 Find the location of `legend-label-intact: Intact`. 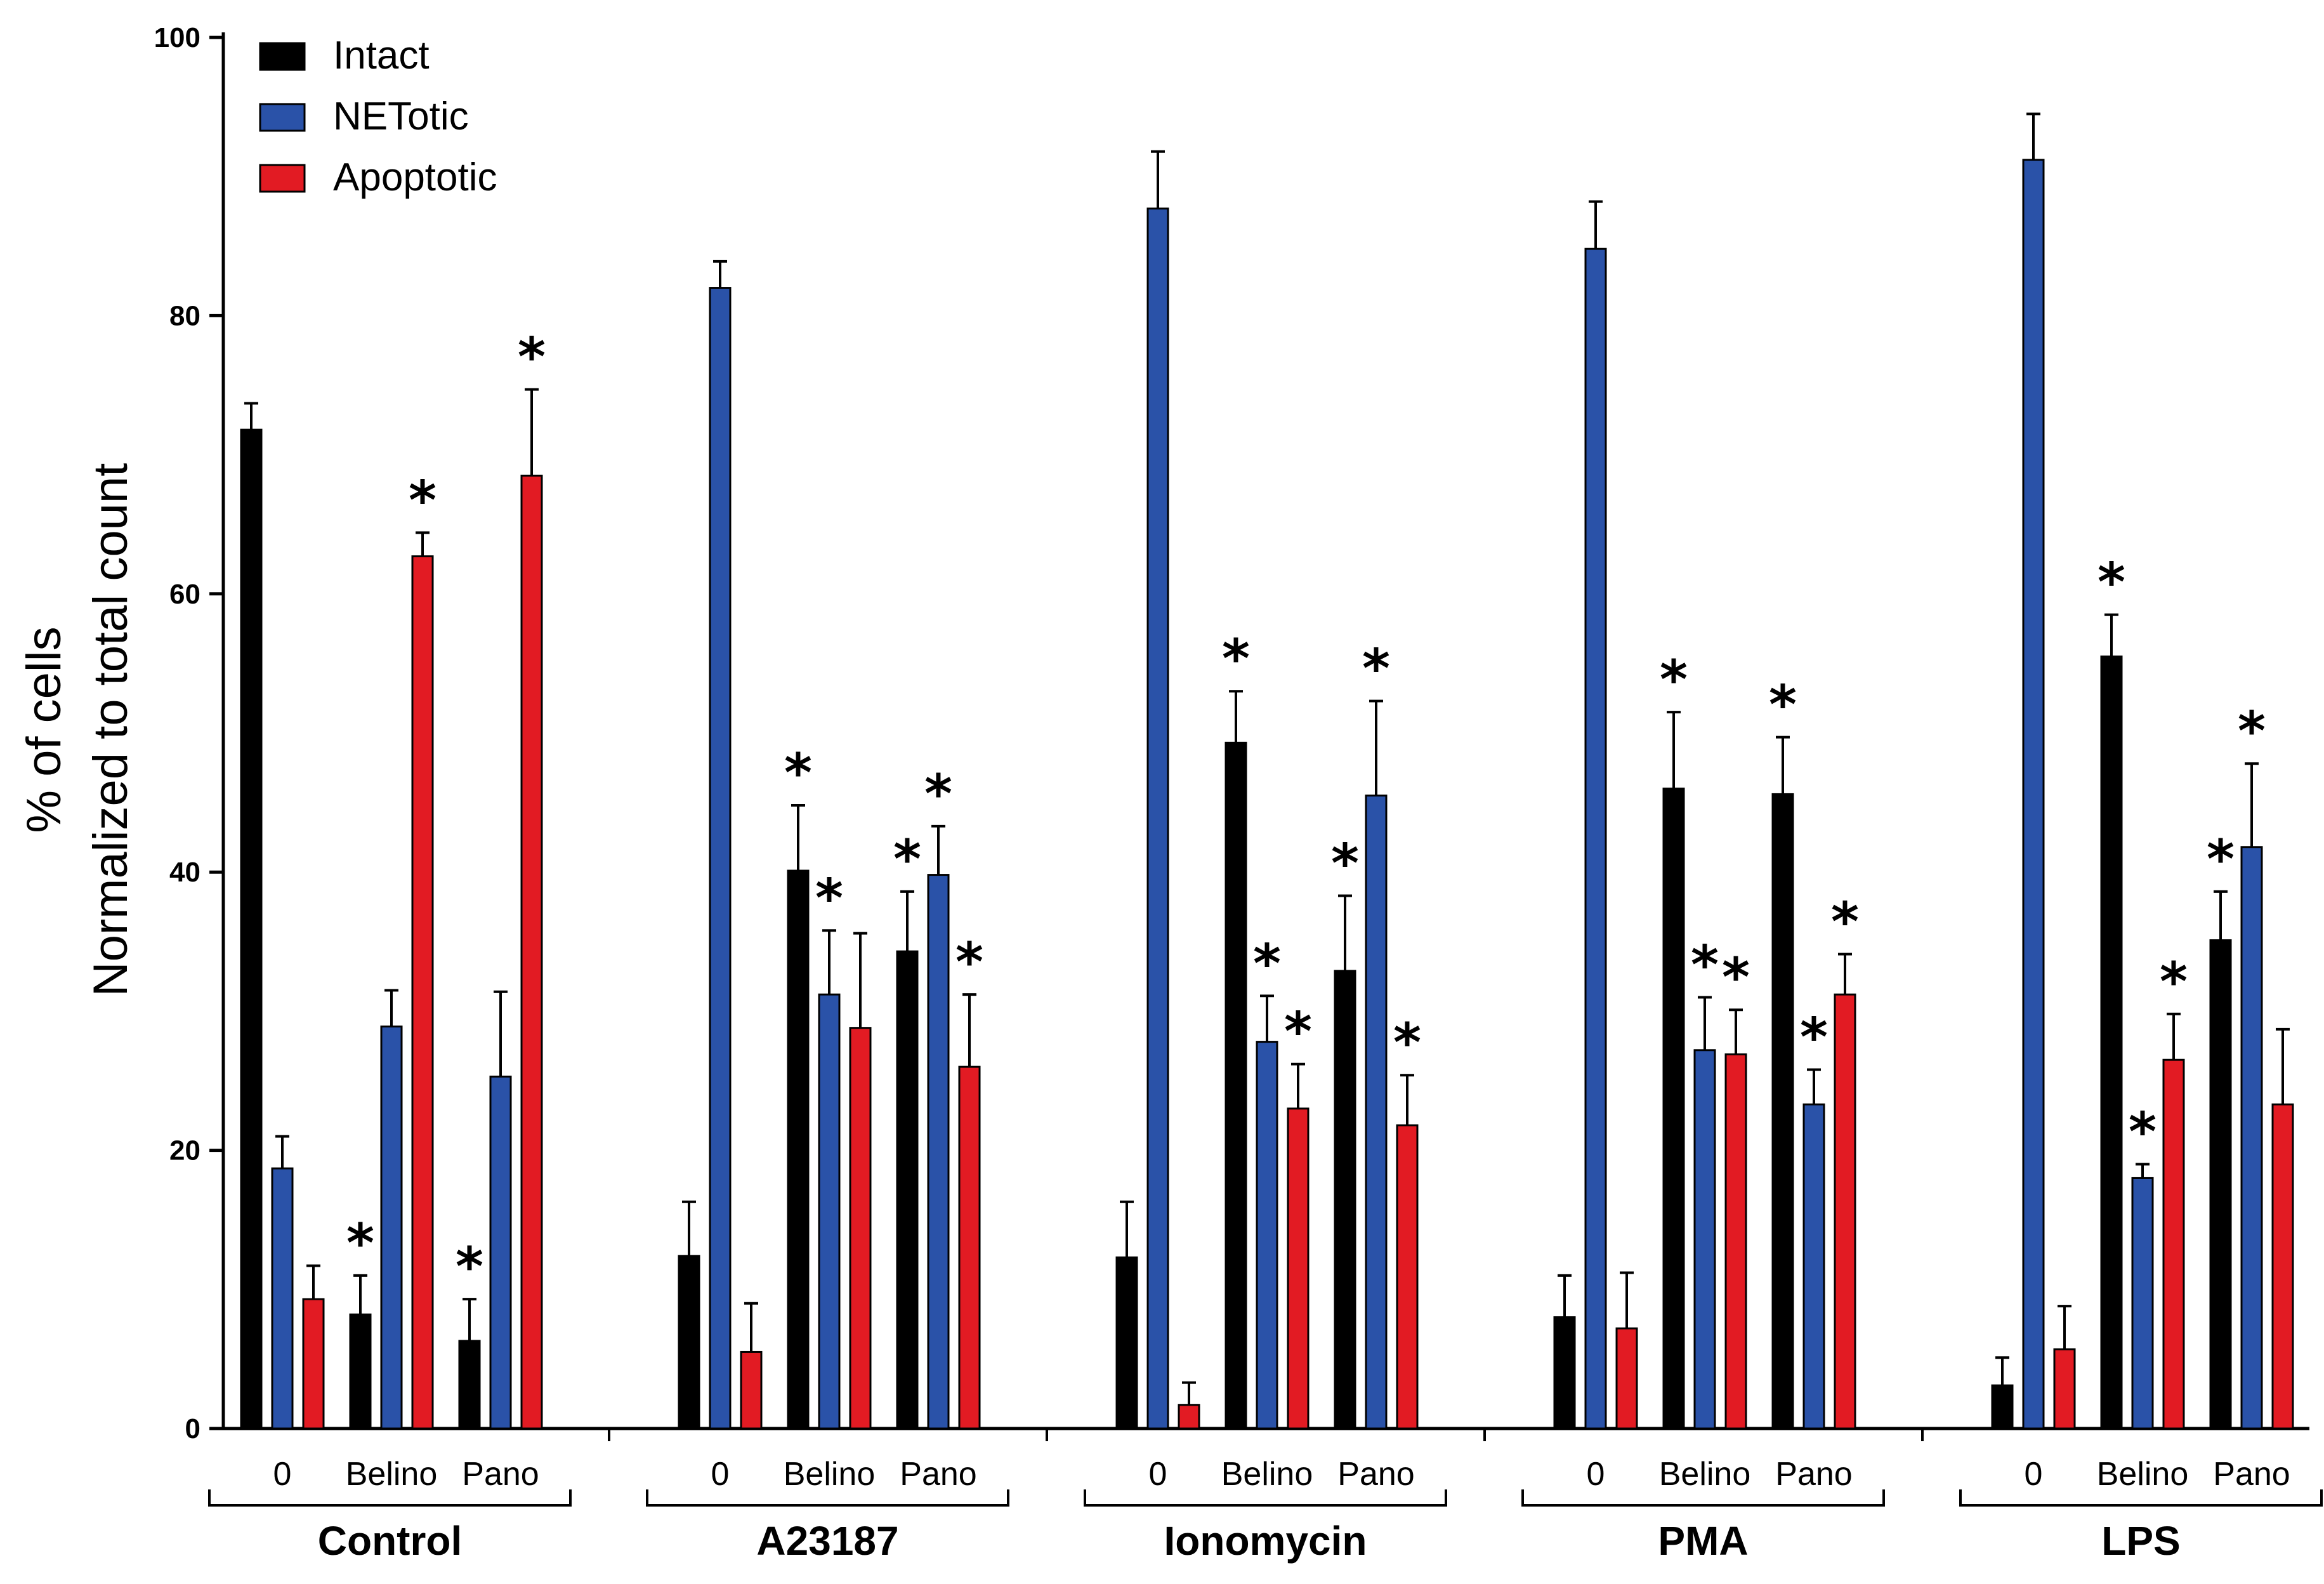

legend-label-intact: Intact is located at coordinates (382, 55).